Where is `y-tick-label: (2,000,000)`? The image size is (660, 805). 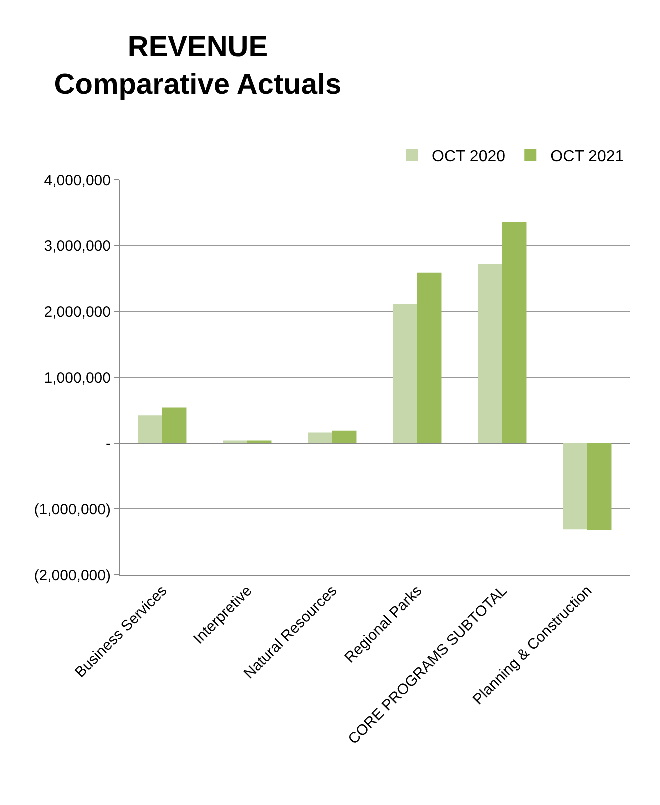
y-tick-label: (2,000,000) is located at coordinates (72, 575).